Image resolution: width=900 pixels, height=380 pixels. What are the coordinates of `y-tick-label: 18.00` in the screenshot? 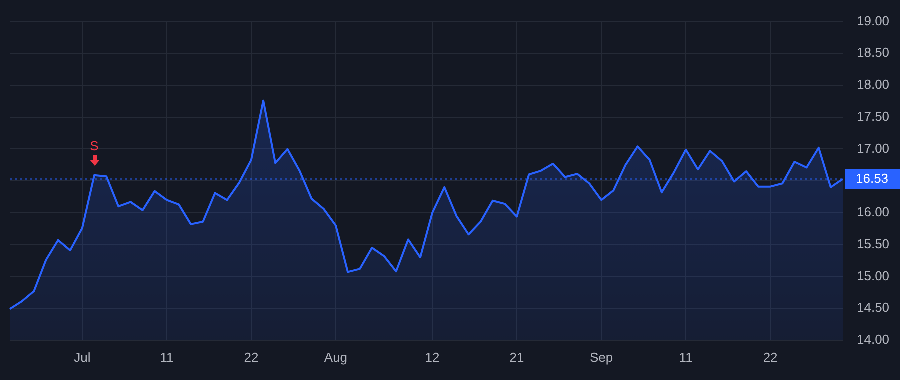 It's located at (873, 84).